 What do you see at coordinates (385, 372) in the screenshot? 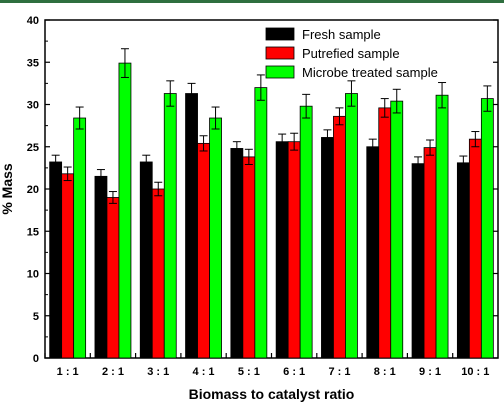
I see `x-tick-label: 8 : 1` at bounding box center [385, 372].